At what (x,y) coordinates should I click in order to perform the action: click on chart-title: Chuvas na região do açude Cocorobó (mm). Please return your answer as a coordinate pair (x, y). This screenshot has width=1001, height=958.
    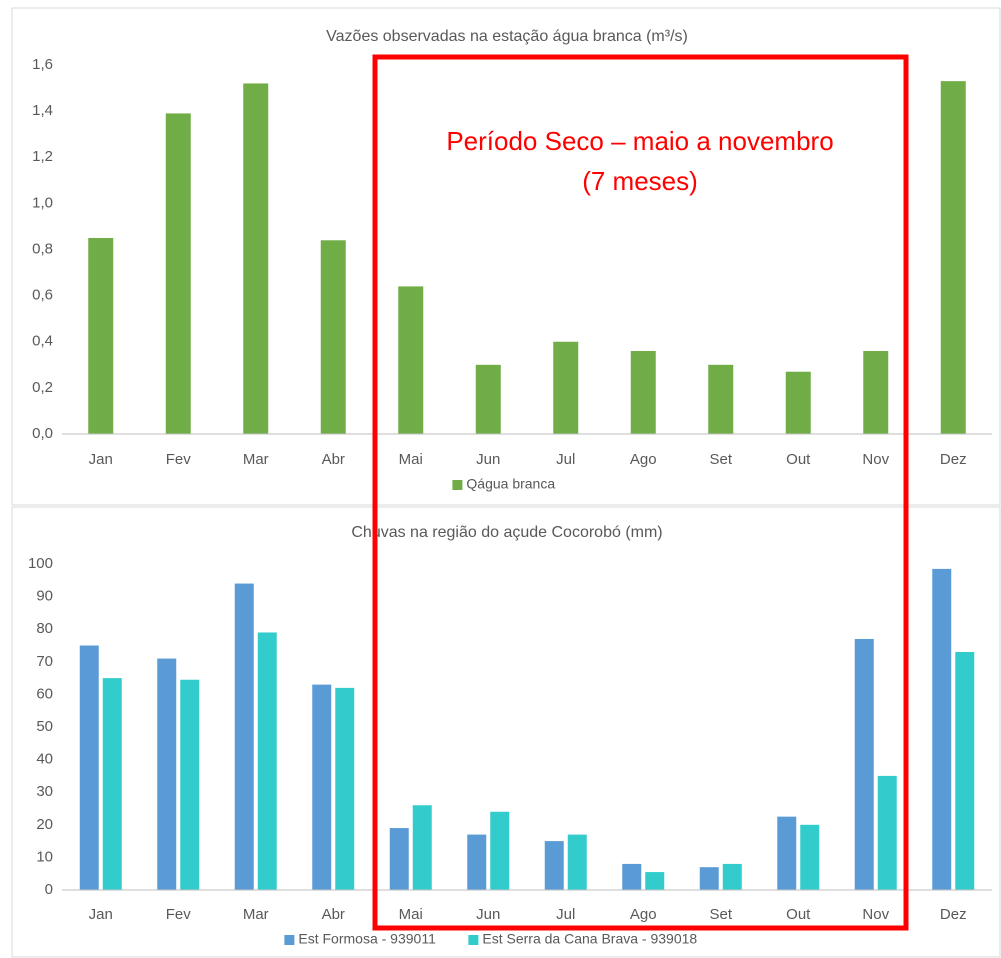
    Looking at the image, I should click on (506, 532).